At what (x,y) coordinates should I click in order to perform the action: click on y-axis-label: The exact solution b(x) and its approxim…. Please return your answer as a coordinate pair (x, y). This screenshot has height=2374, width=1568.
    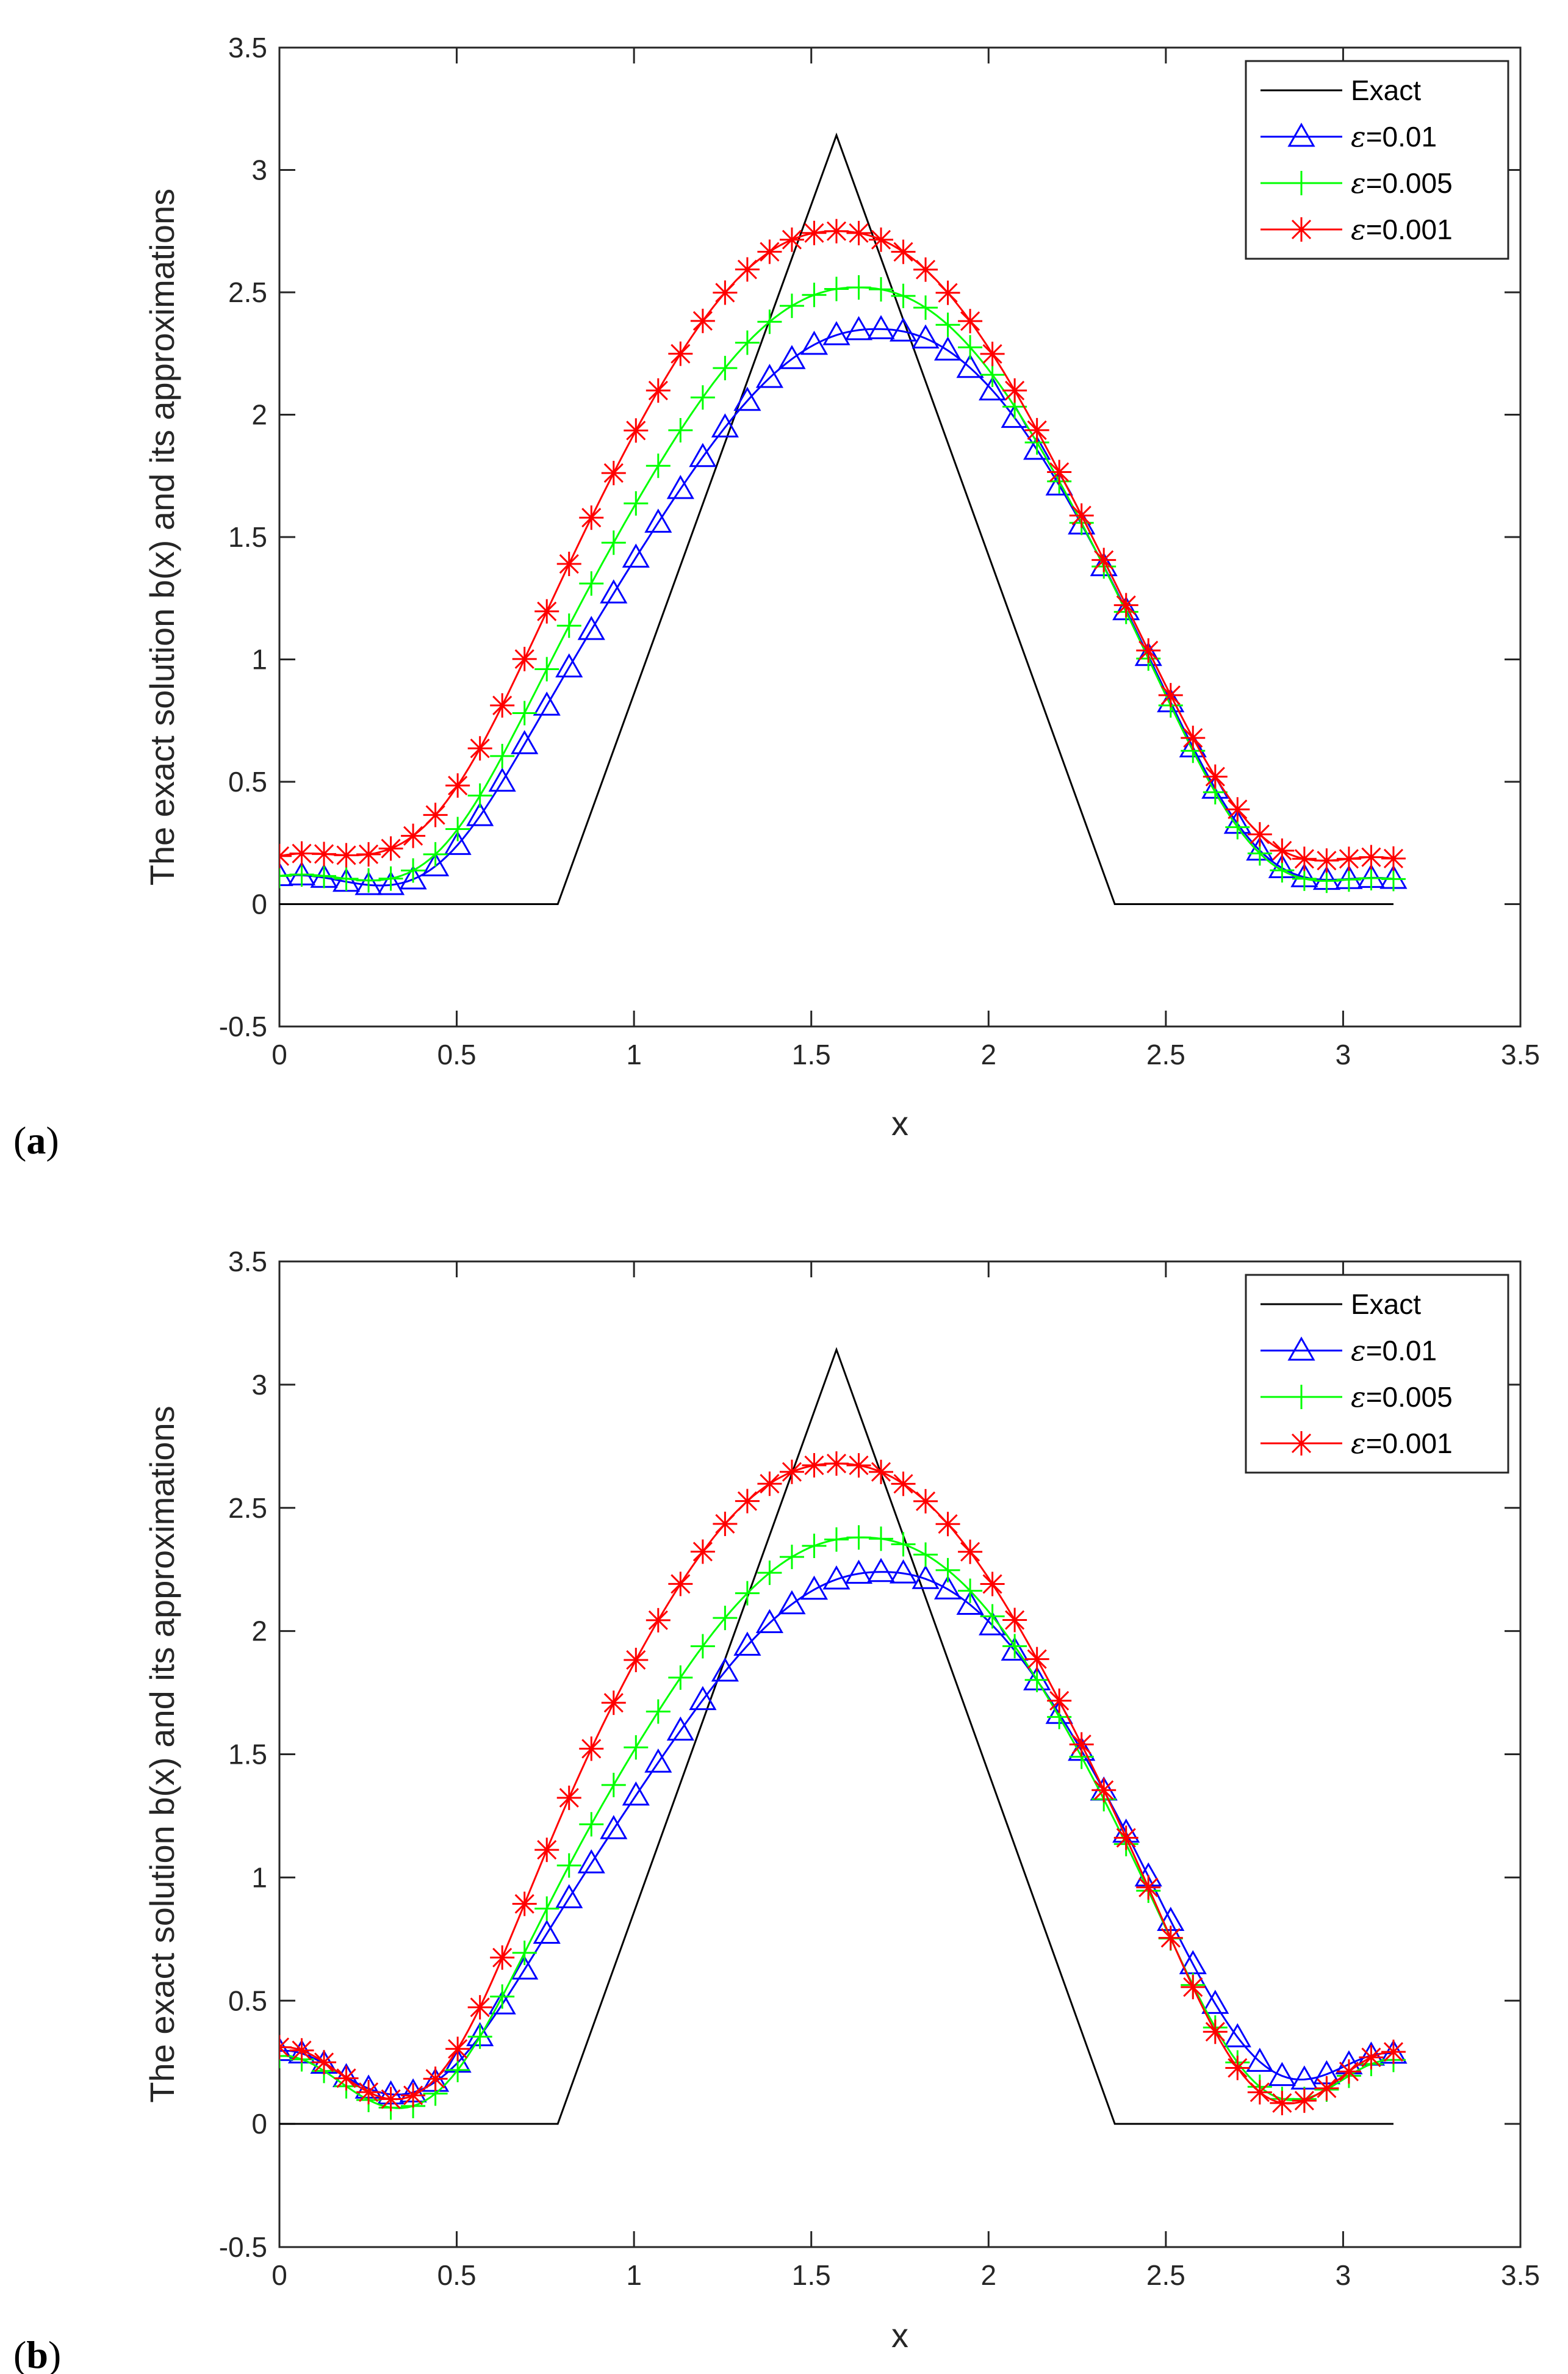
    Looking at the image, I should click on (162, 537).